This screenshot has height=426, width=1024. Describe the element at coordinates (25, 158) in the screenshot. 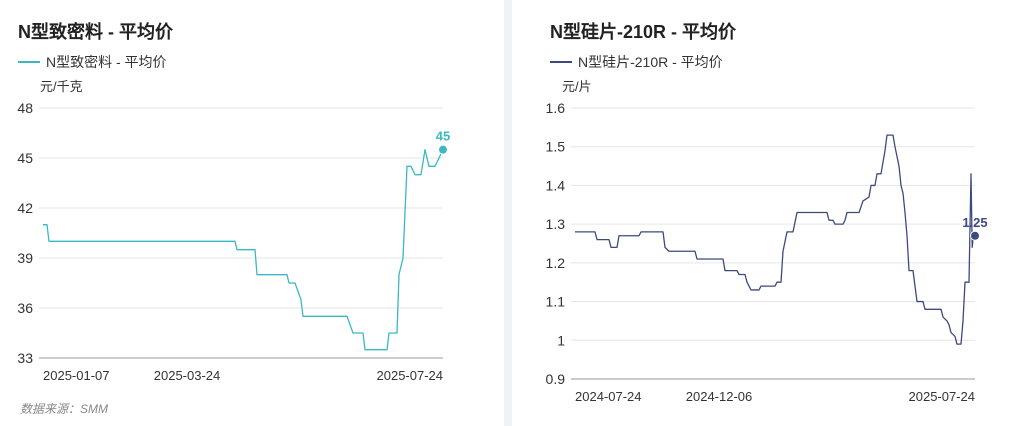

I see `chart0-y-tick-label: 45` at that location.